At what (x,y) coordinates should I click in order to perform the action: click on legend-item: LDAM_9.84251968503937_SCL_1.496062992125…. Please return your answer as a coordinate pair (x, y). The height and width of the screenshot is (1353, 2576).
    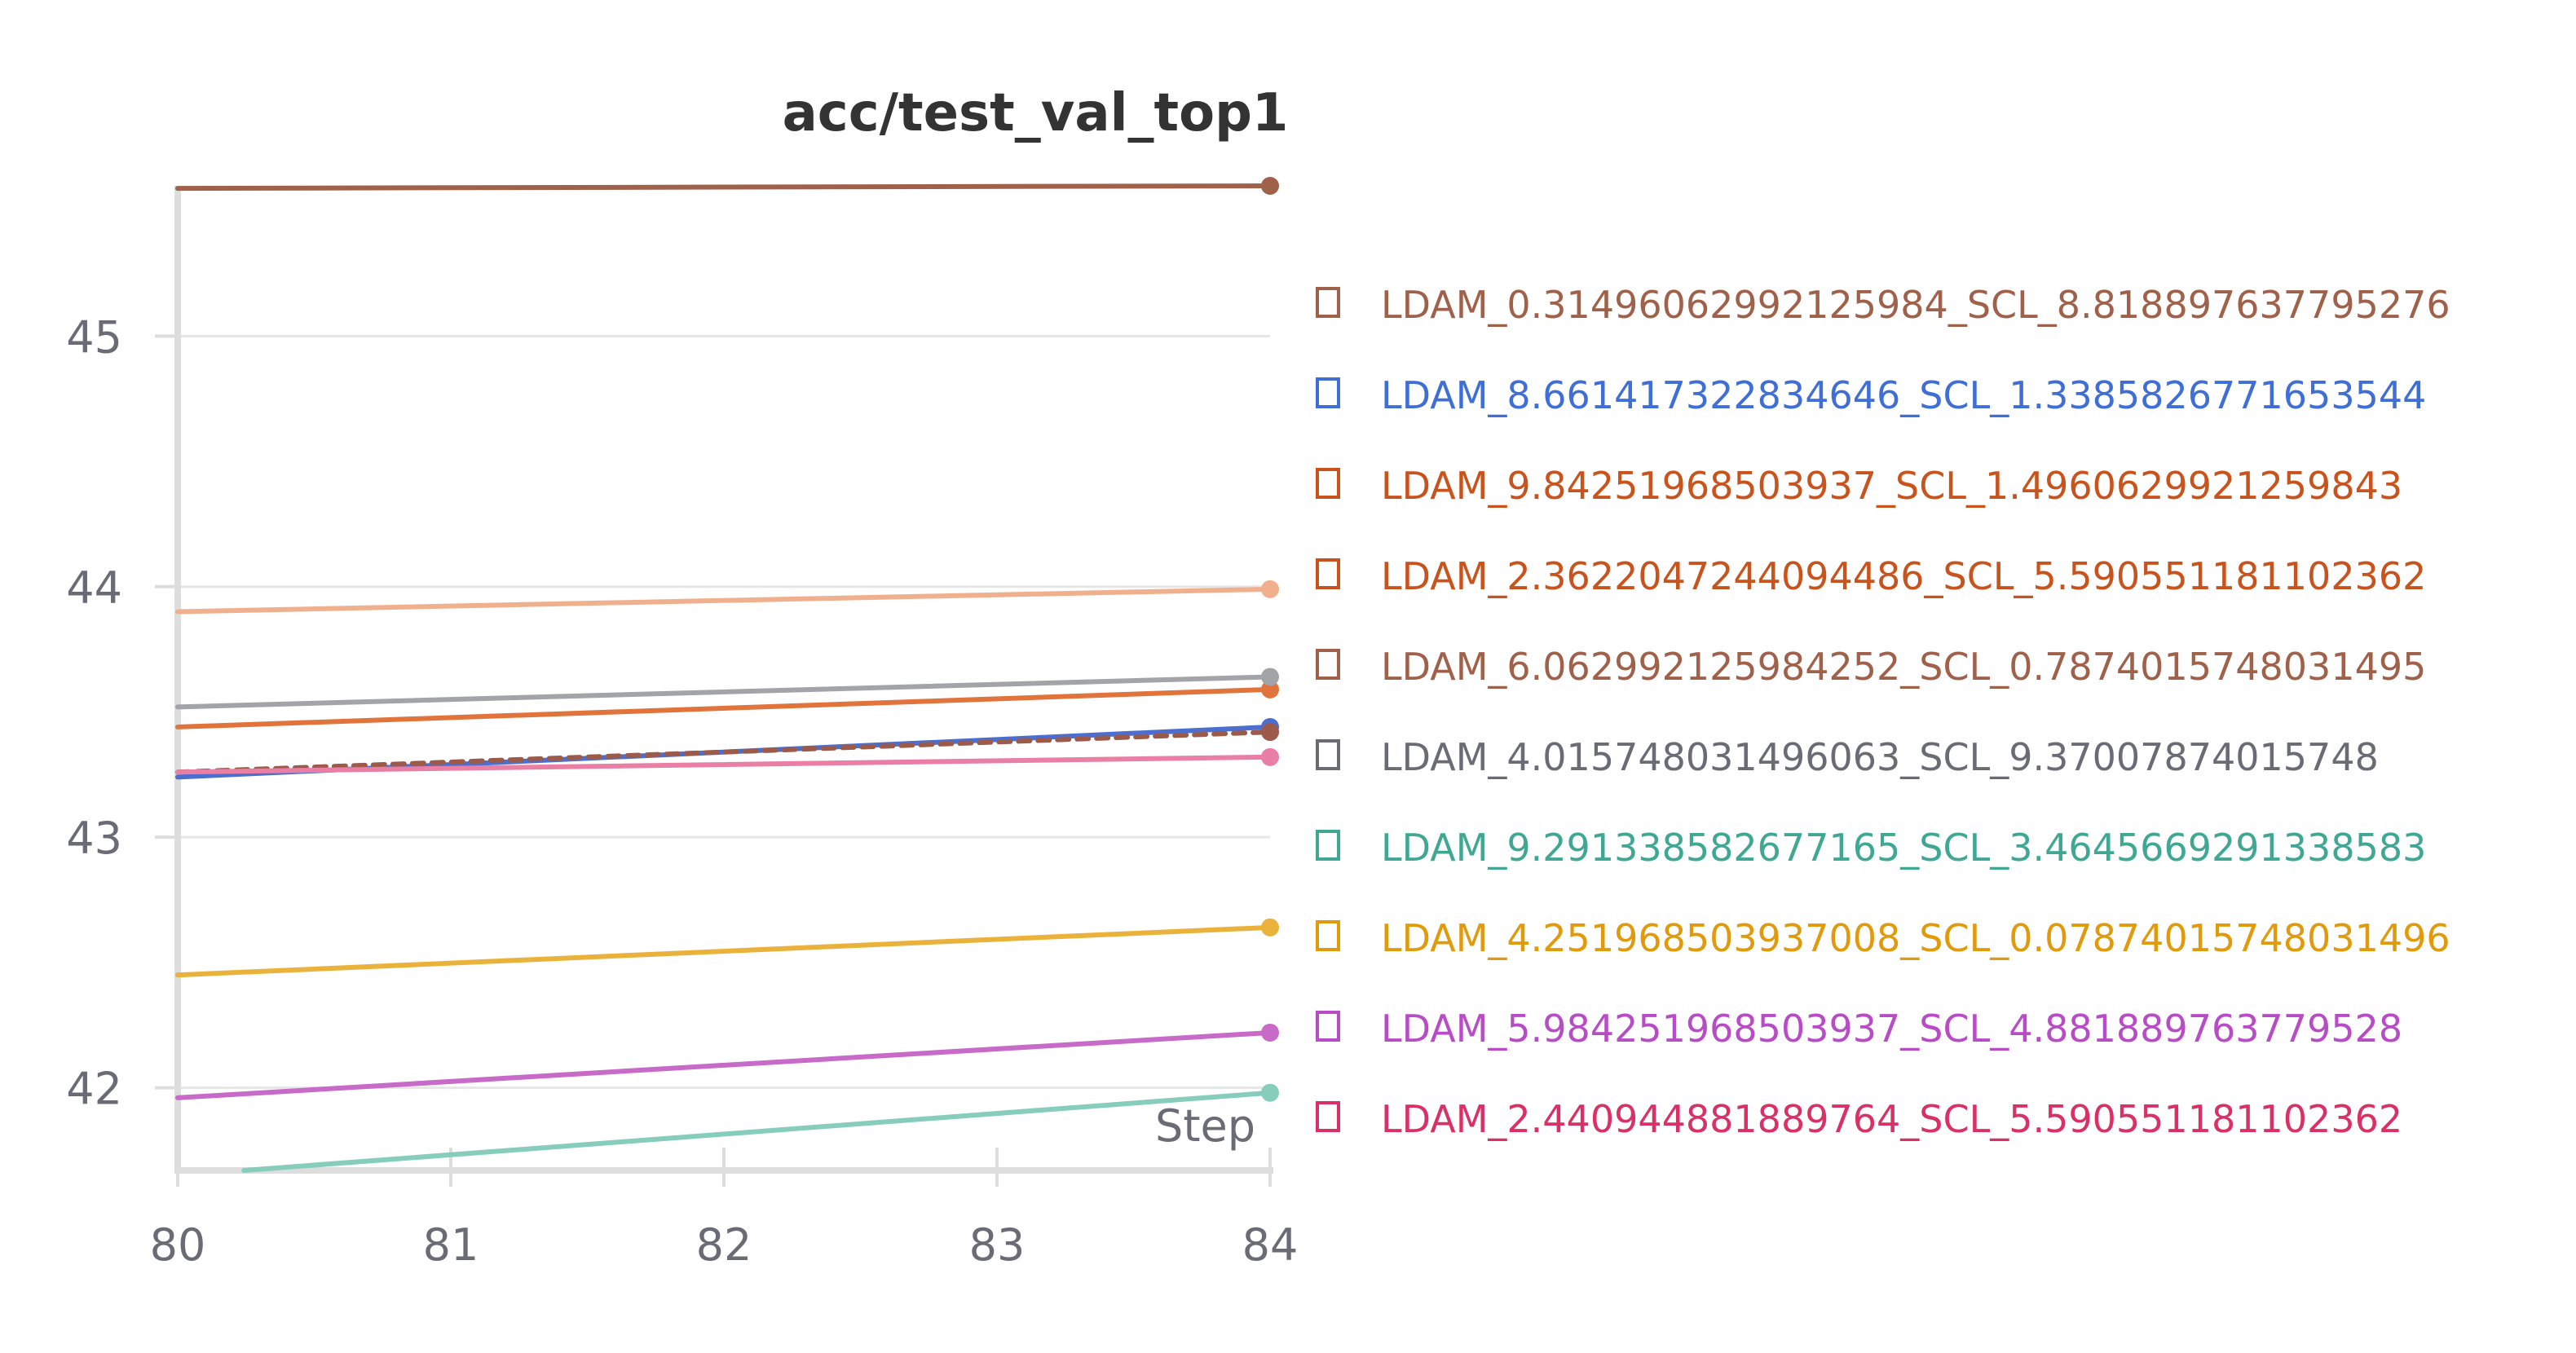
    Looking at the image, I should click on (1859, 486).